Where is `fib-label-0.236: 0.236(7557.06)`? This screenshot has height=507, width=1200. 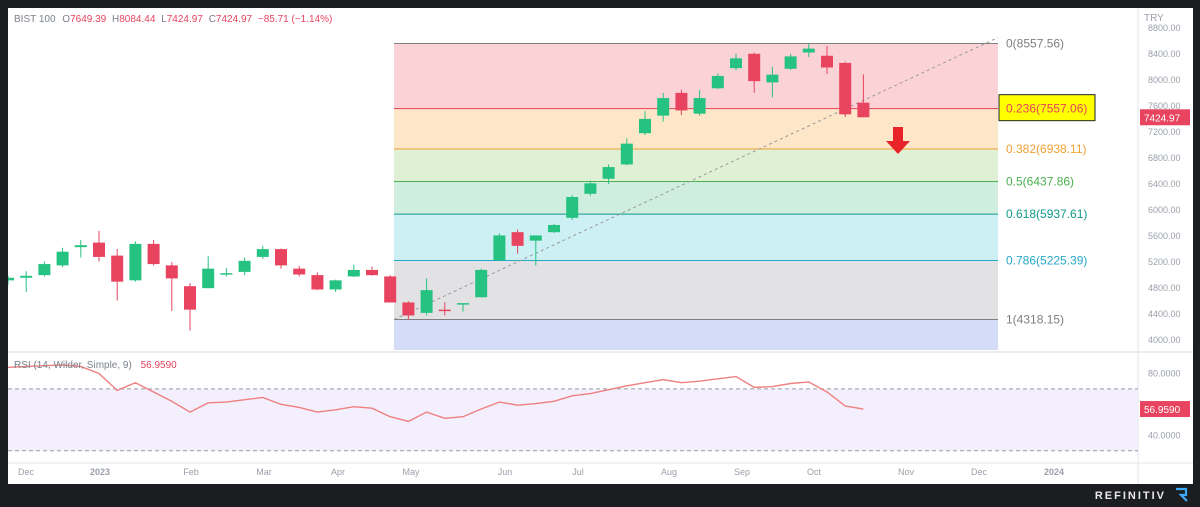
fib-label-0.236: 0.236(7557.06) is located at coordinates (1046, 109).